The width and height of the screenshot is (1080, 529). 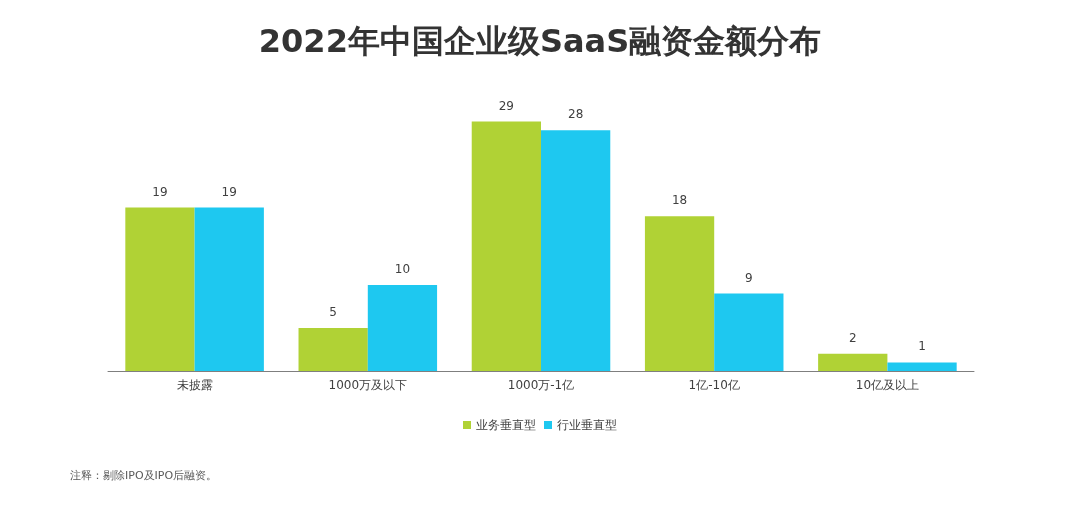 What do you see at coordinates (679, 200) in the screenshot?
I see `data-label: 18` at bounding box center [679, 200].